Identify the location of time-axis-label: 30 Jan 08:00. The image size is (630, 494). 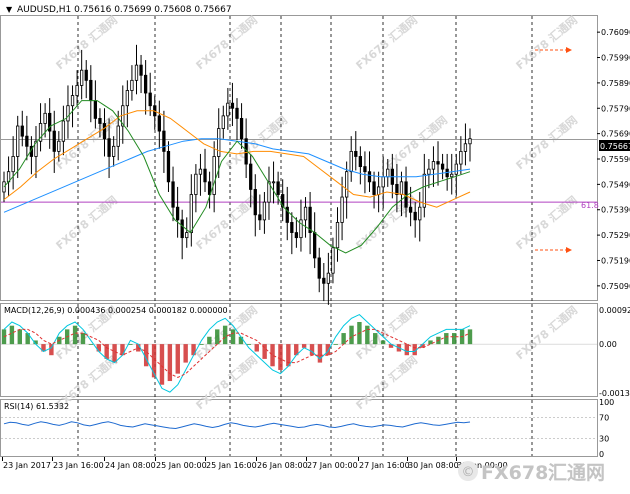
(433, 465).